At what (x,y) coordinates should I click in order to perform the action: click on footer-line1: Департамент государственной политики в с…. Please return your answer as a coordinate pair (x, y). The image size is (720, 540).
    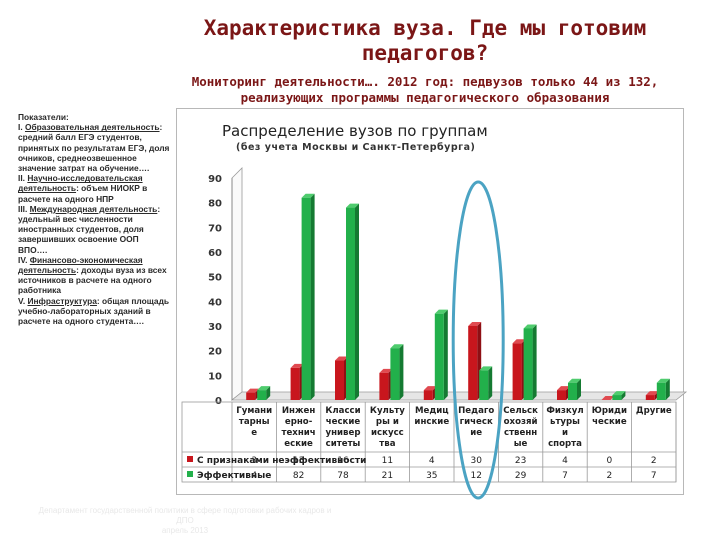
    Looking at the image, I should click on (185, 515).